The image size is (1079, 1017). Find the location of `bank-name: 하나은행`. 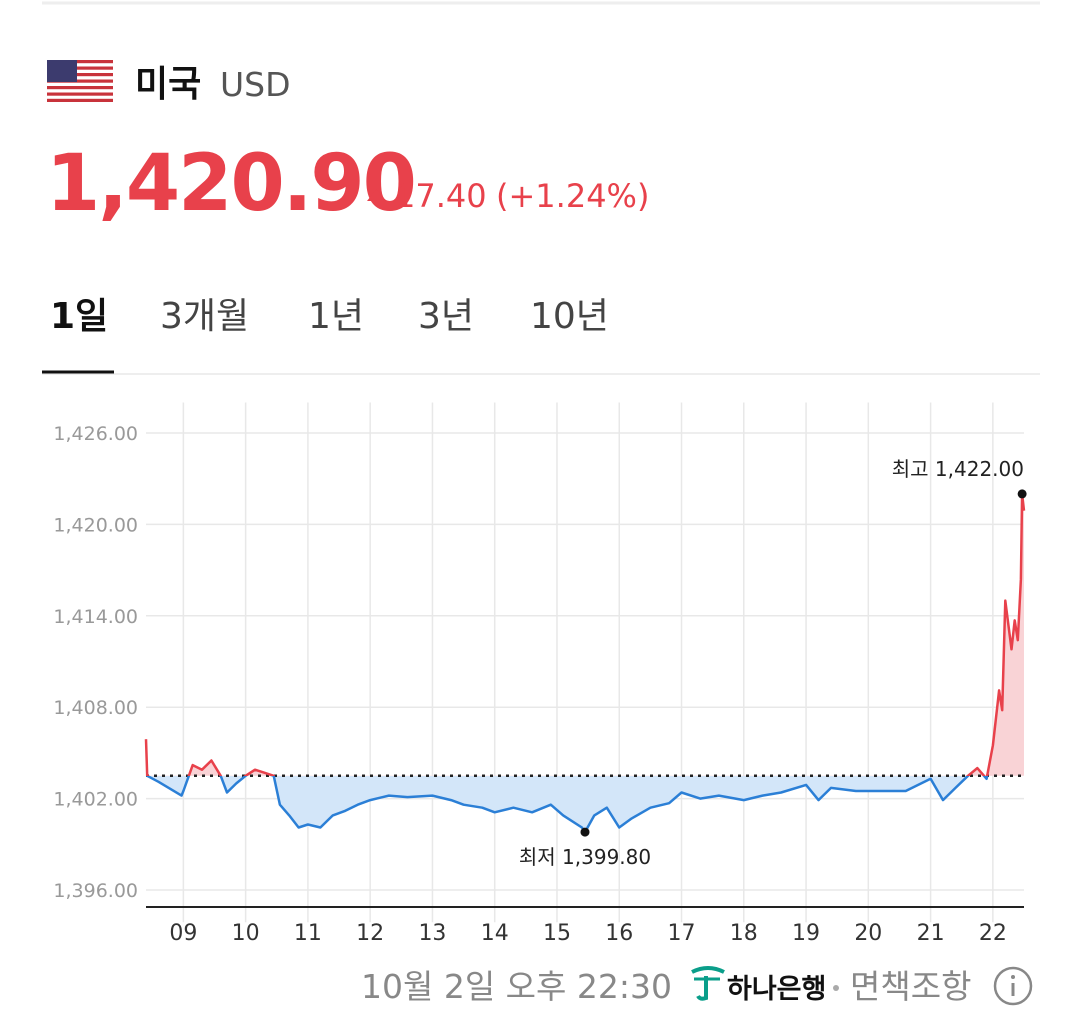

bank-name: 하나은행 is located at coordinates (776, 989).